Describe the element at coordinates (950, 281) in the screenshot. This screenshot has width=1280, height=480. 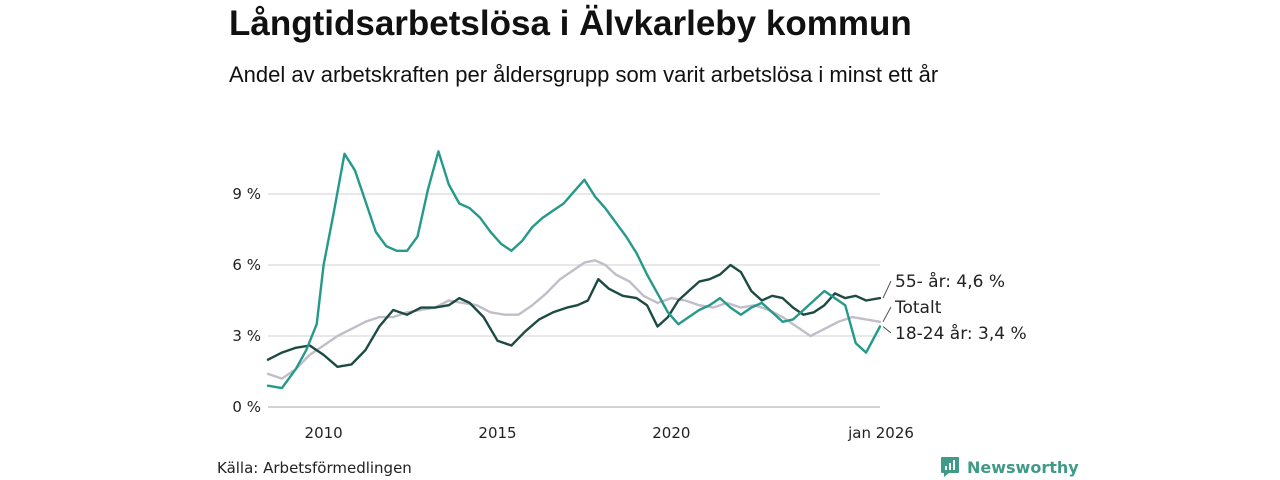
I see `end-label: 55- år: 4,6 %` at that location.